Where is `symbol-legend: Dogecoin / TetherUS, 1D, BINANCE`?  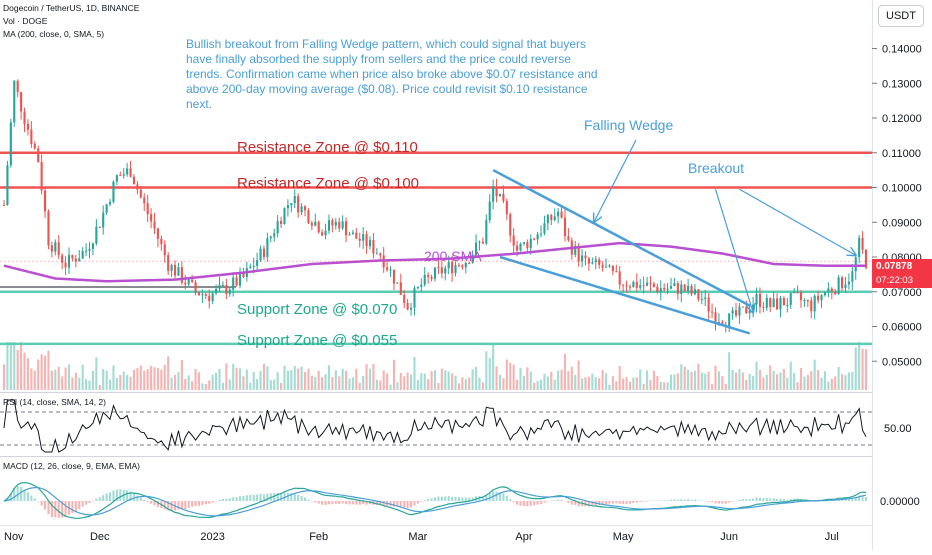
symbol-legend: Dogecoin / TetherUS, 1D, BINANCE is located at coordinates (71, 8).